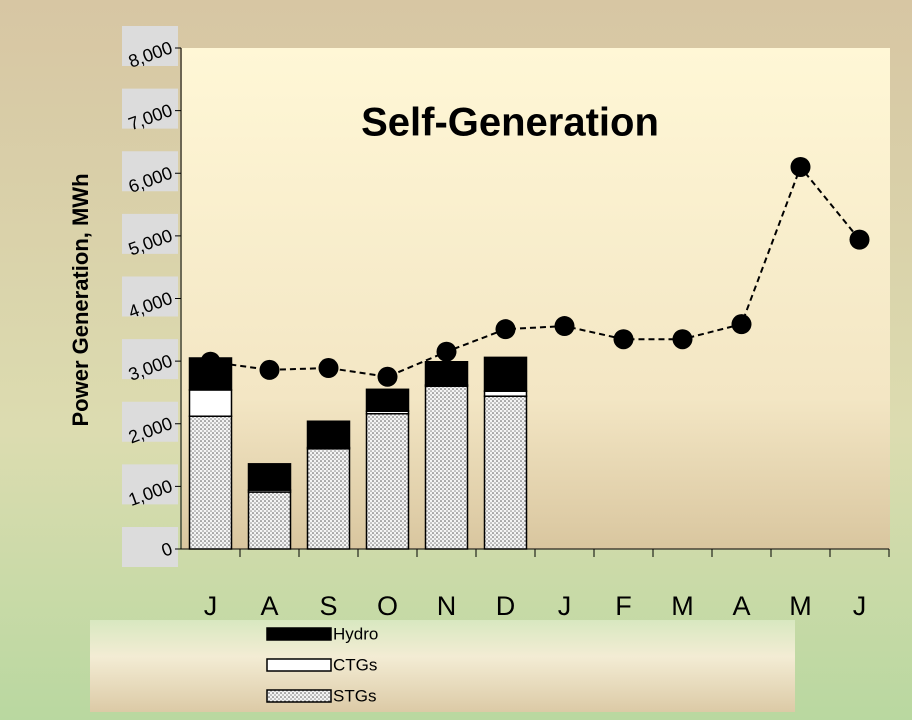  What do you see at coordinates (328, 606) in the screenshot?
I see `x-tick-label: S` at bounding box center [328, 606].